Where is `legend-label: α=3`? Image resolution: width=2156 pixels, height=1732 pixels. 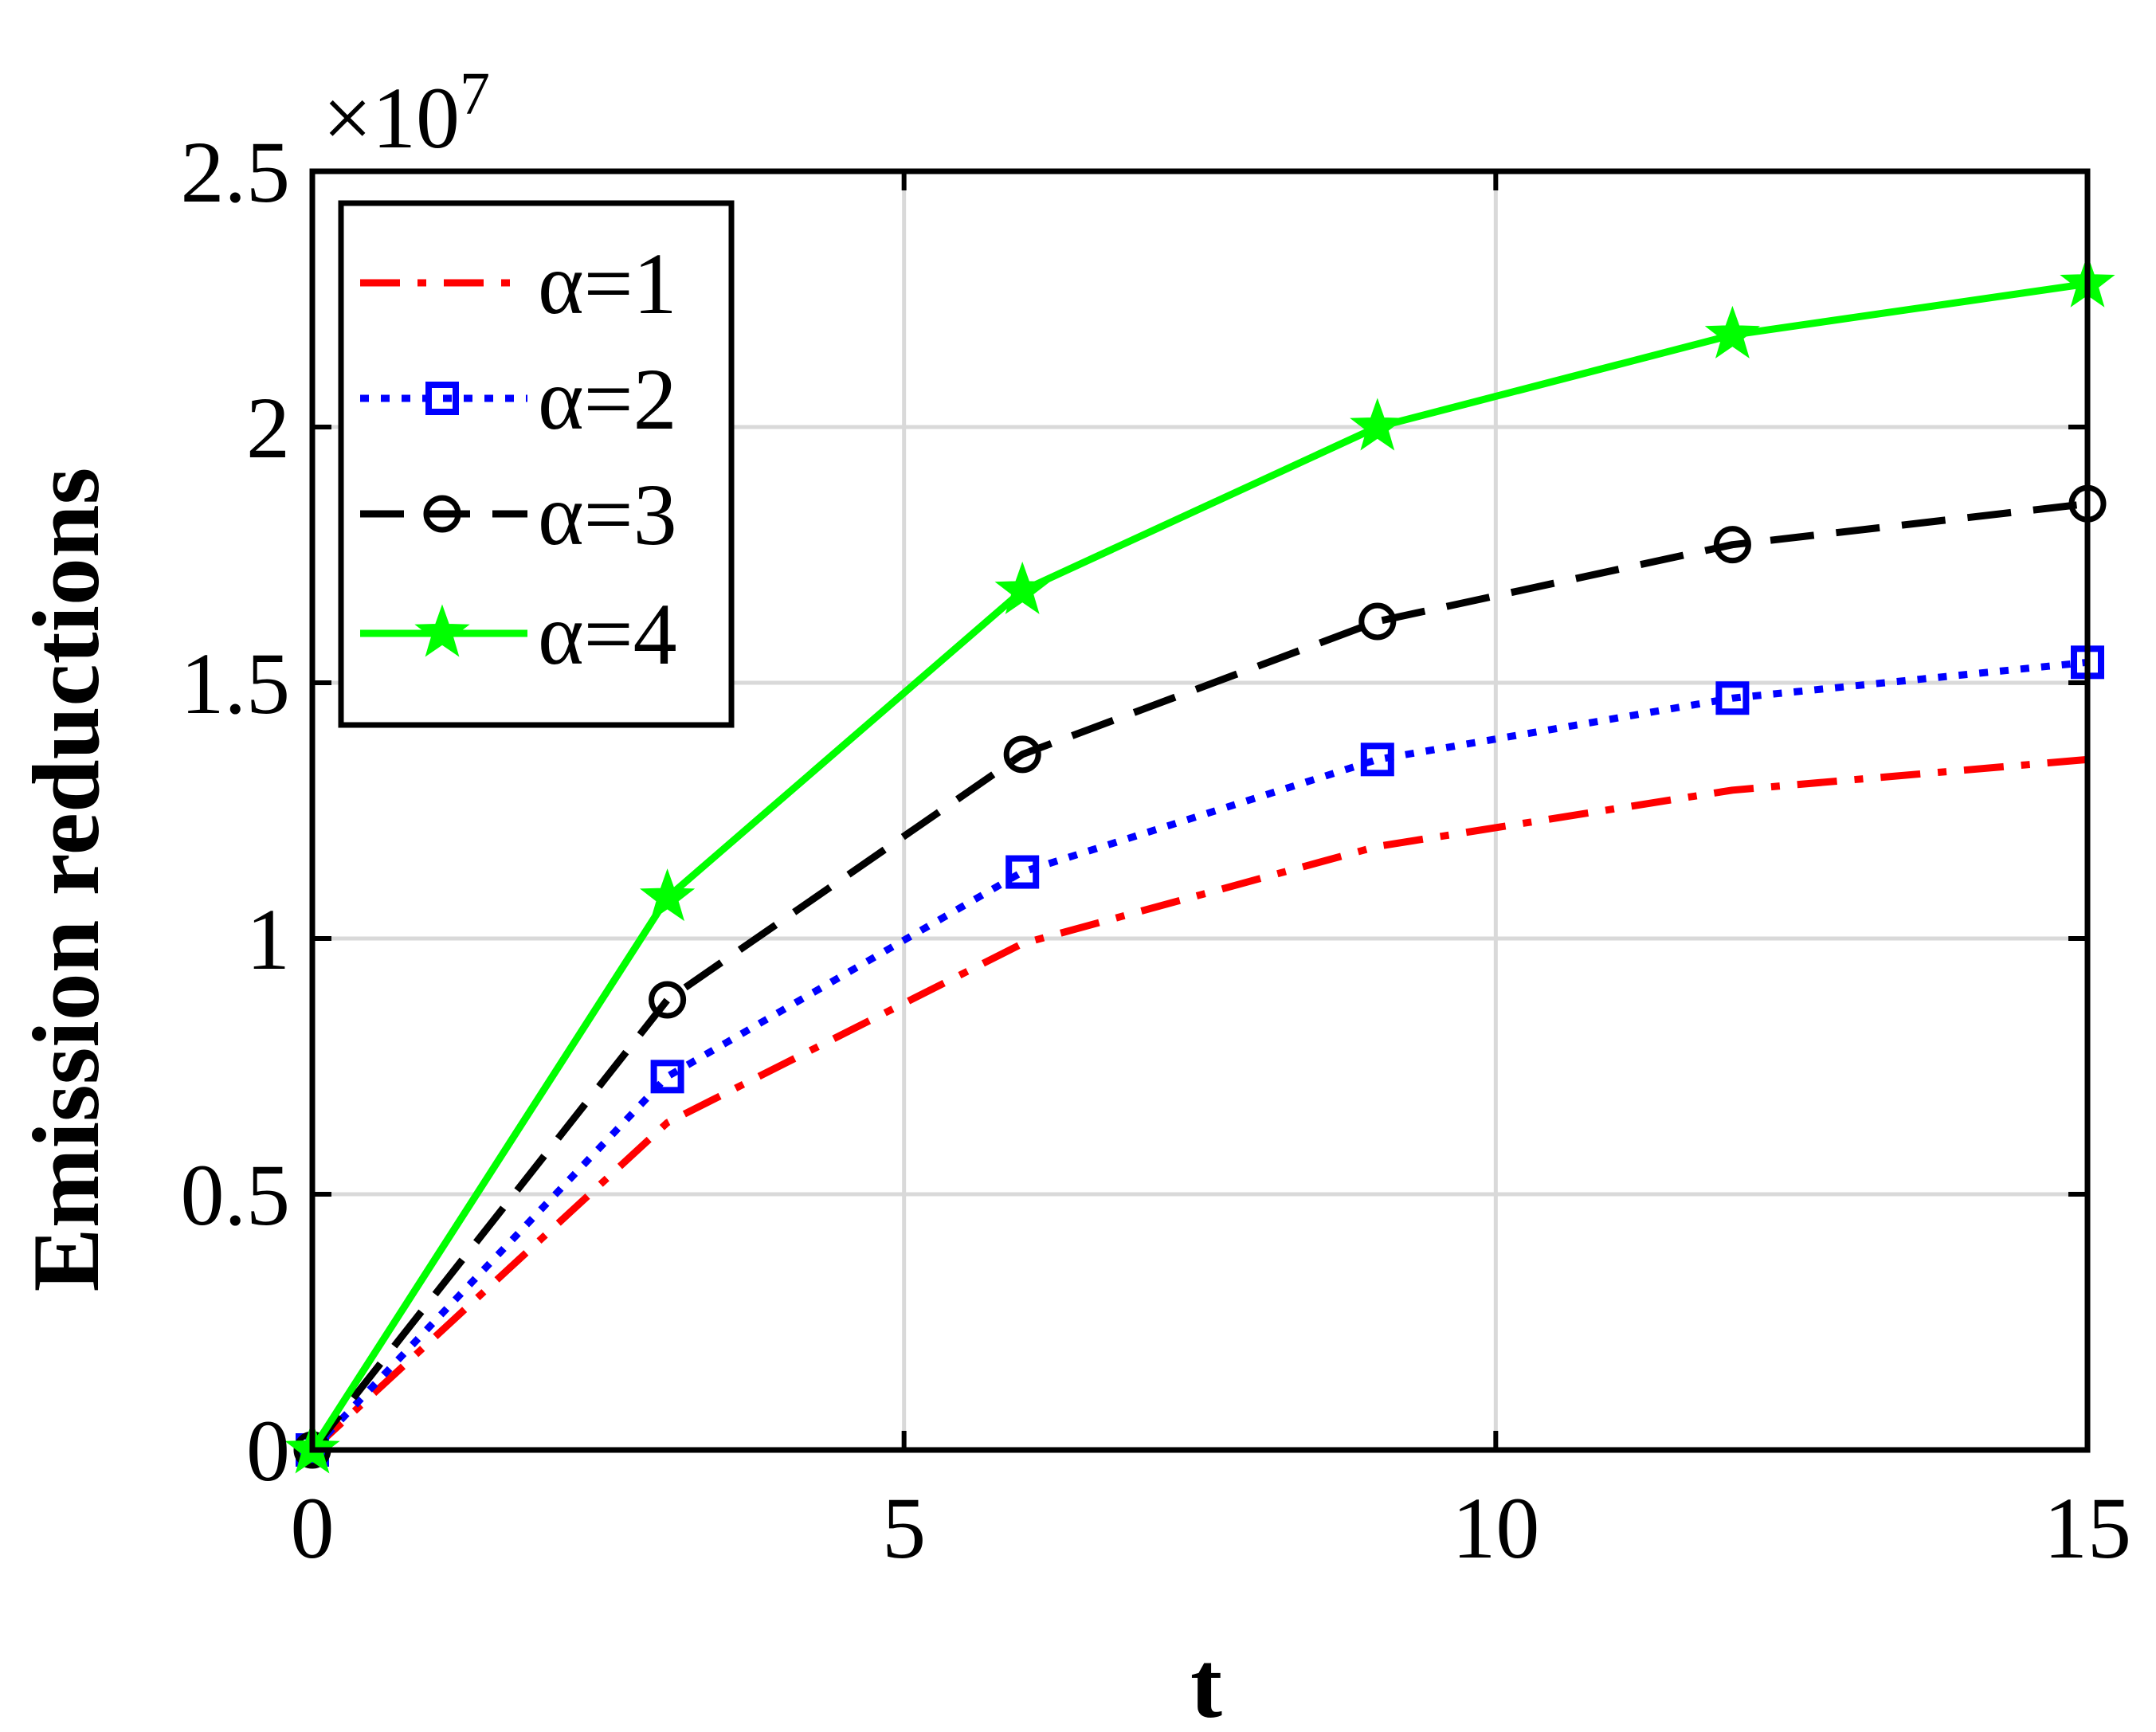
legend-label: α=3 is located at coordinates (607, 514).